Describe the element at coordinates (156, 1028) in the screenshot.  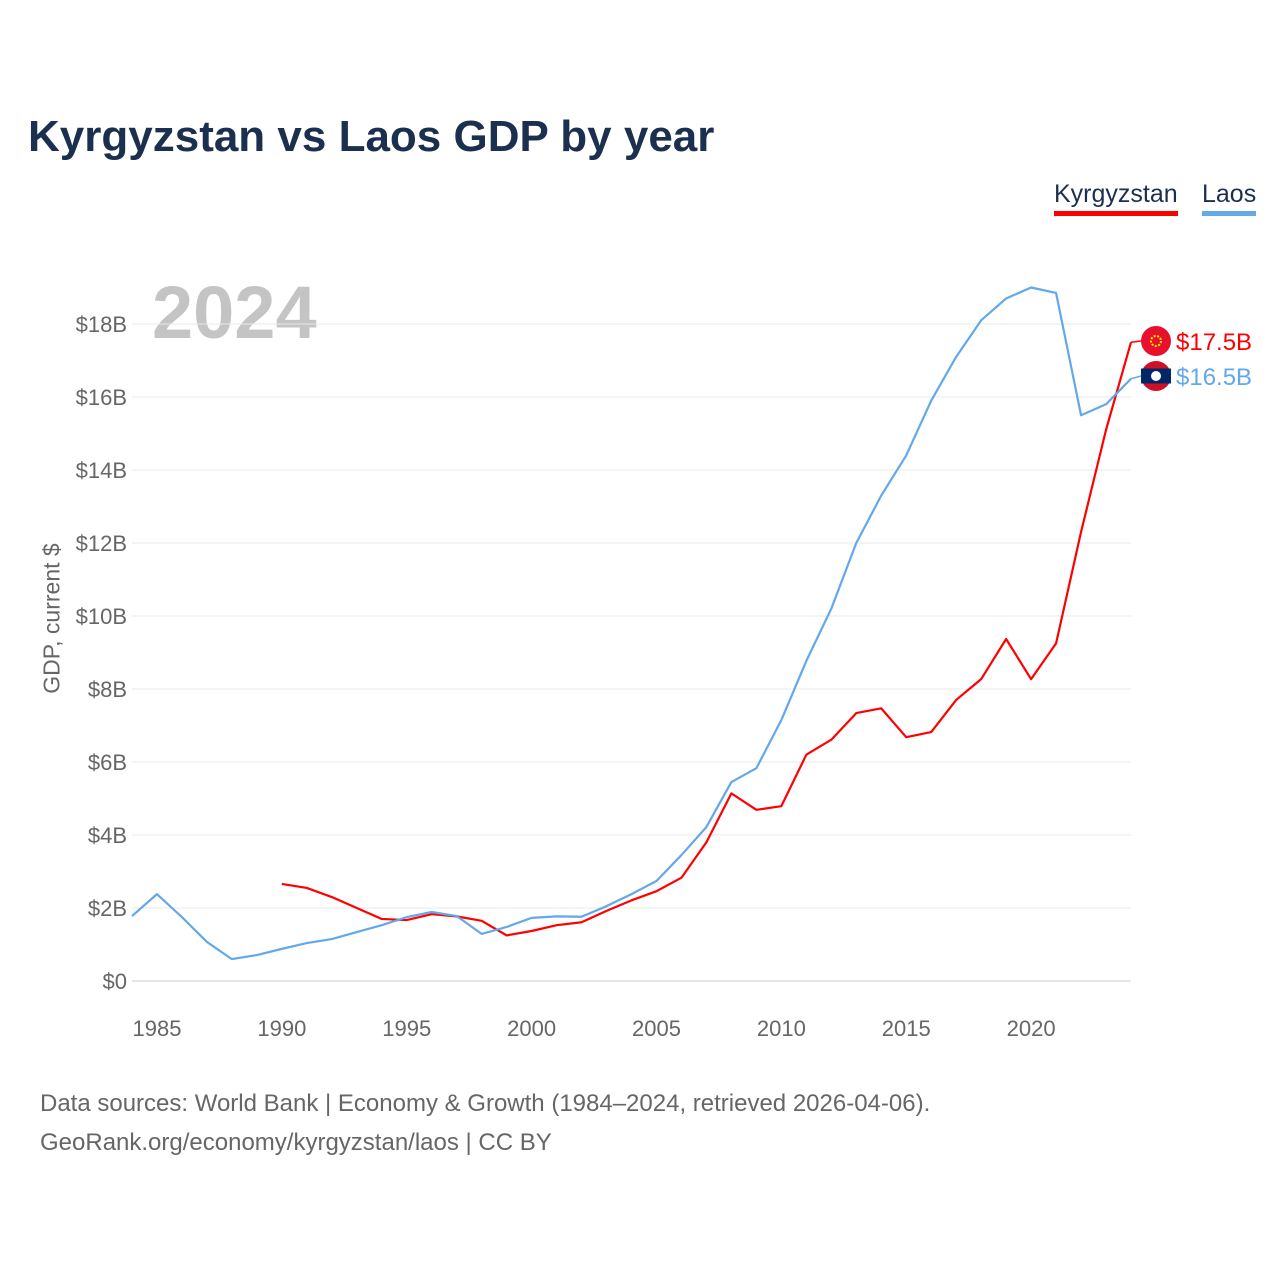
I see `x-tick-label: 1985` at that location.